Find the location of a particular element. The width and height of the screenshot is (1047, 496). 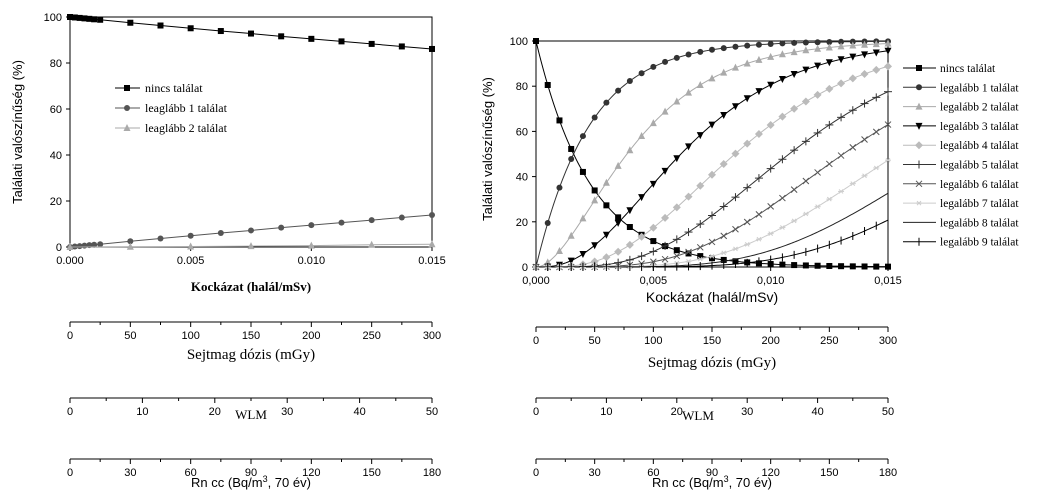

left-rn-tick-label: 60 is located at coordinates (191, 473).